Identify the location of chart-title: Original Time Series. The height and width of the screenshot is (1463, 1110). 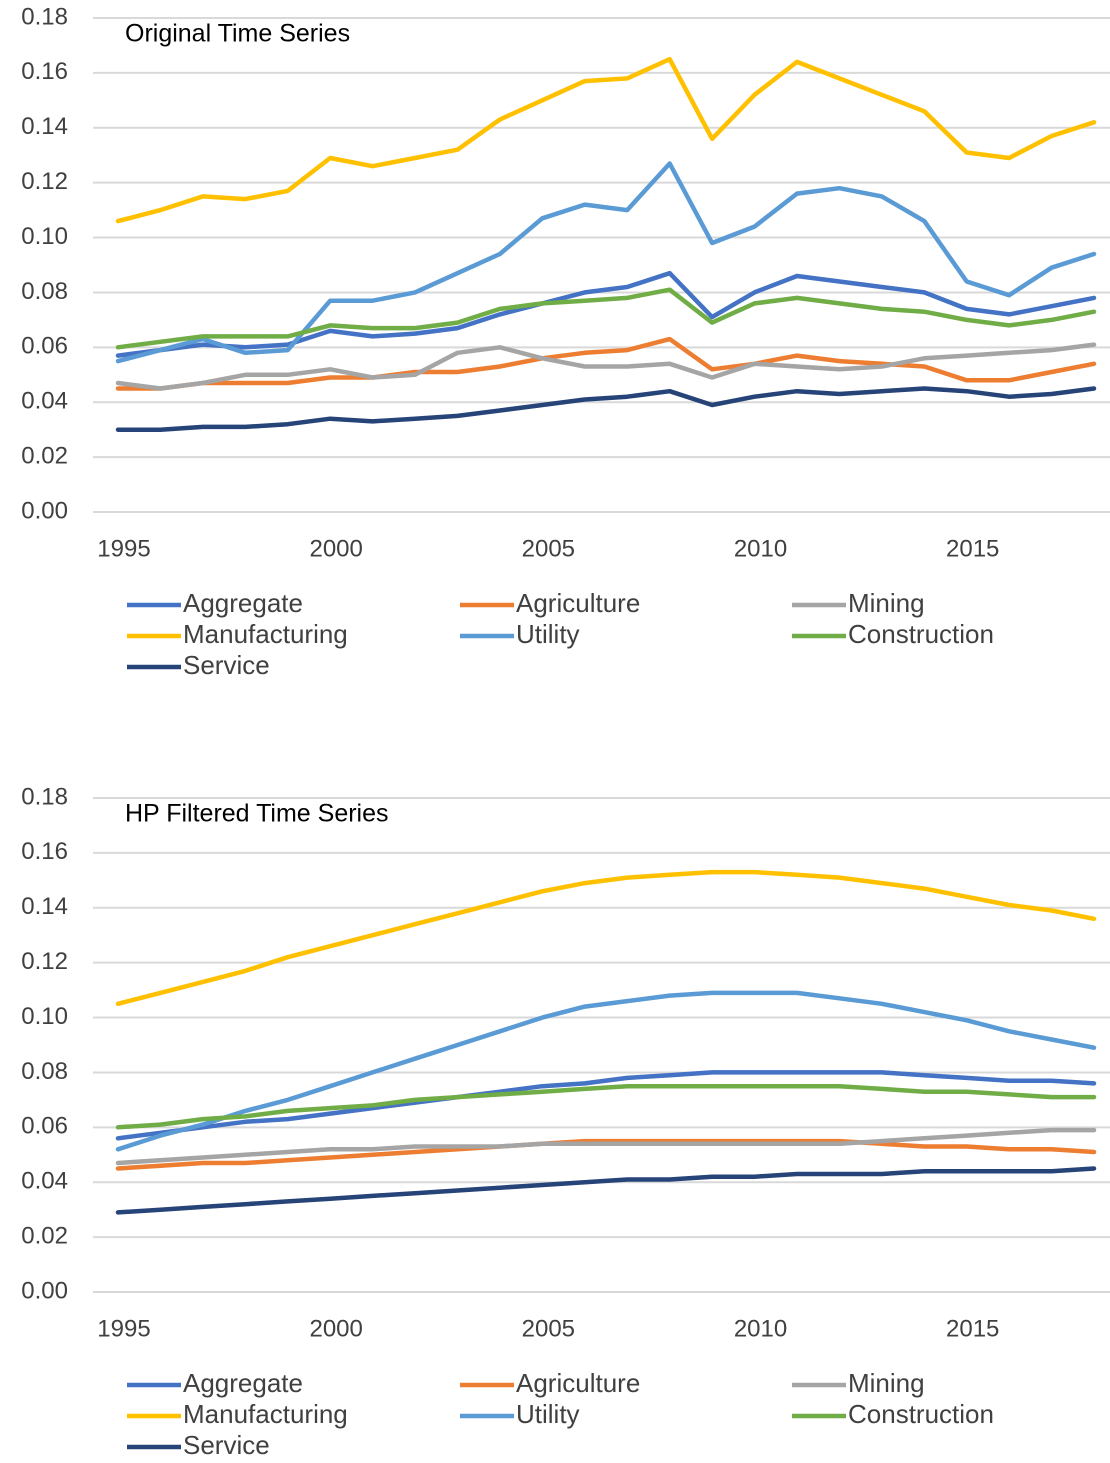
(237, 34).